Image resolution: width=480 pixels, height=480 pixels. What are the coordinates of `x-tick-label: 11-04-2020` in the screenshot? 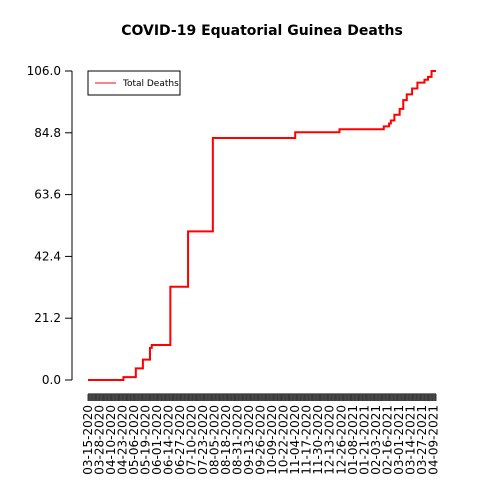 It's located at (295, 440).